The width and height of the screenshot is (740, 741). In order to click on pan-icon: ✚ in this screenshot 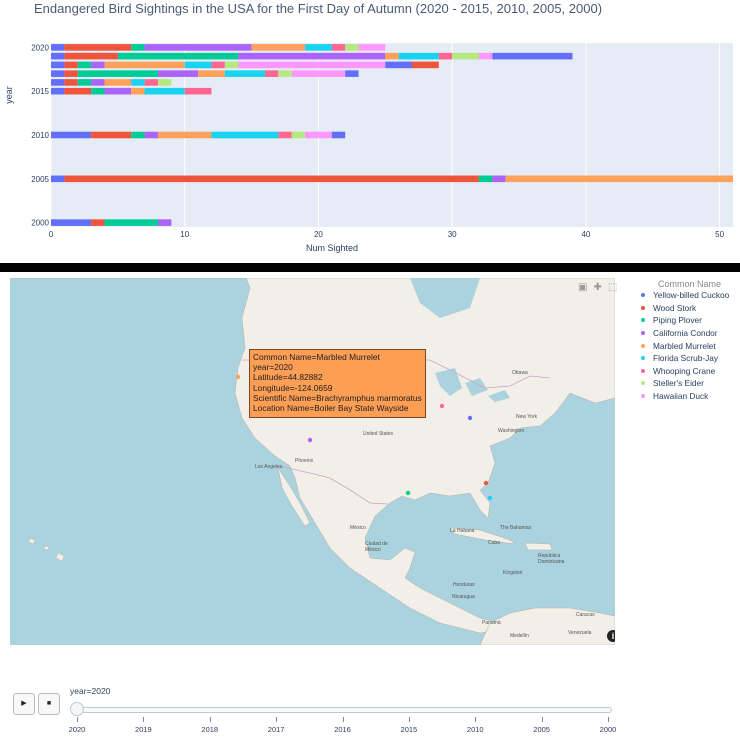, I will do `click(597, 287)`.